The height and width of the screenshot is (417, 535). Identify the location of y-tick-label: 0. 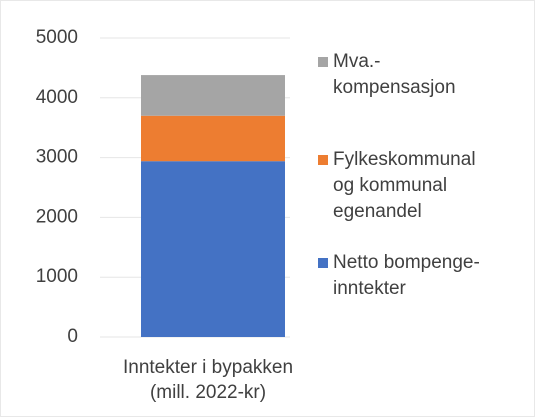
(72, 336).